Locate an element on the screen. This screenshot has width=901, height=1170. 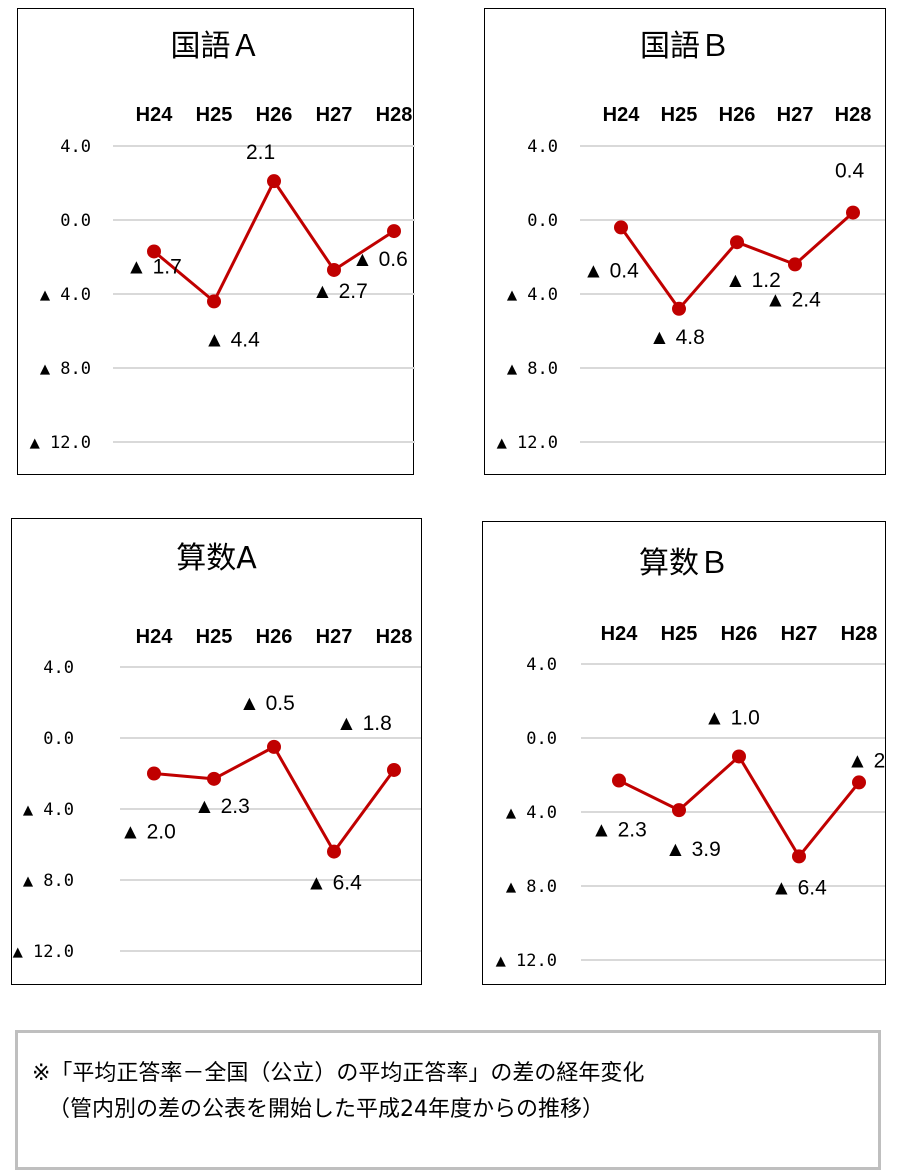
data-label: ▲ 2.0 is located at coordinates (148, 832).